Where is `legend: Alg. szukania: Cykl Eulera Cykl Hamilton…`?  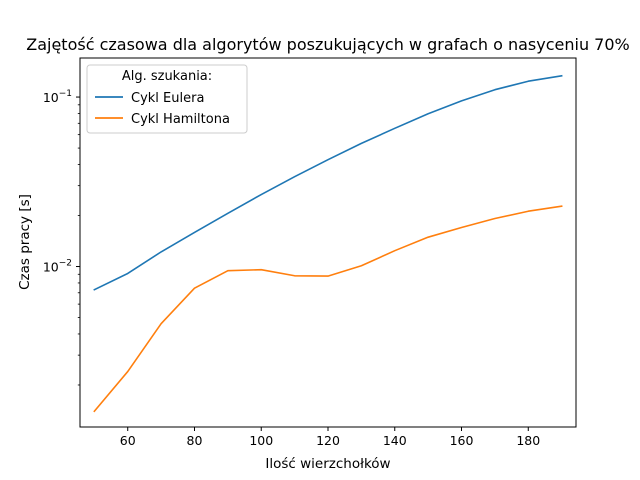 legend: Alg. szukania: Cykl Eulera Cykl Hamilton… is located at coordinates (167, 99).